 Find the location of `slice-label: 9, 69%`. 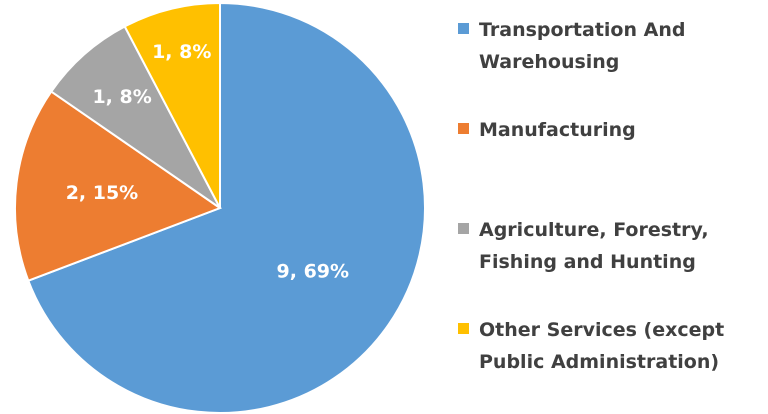

slice-label: 9, 69% is located at coordinates (313, 272).